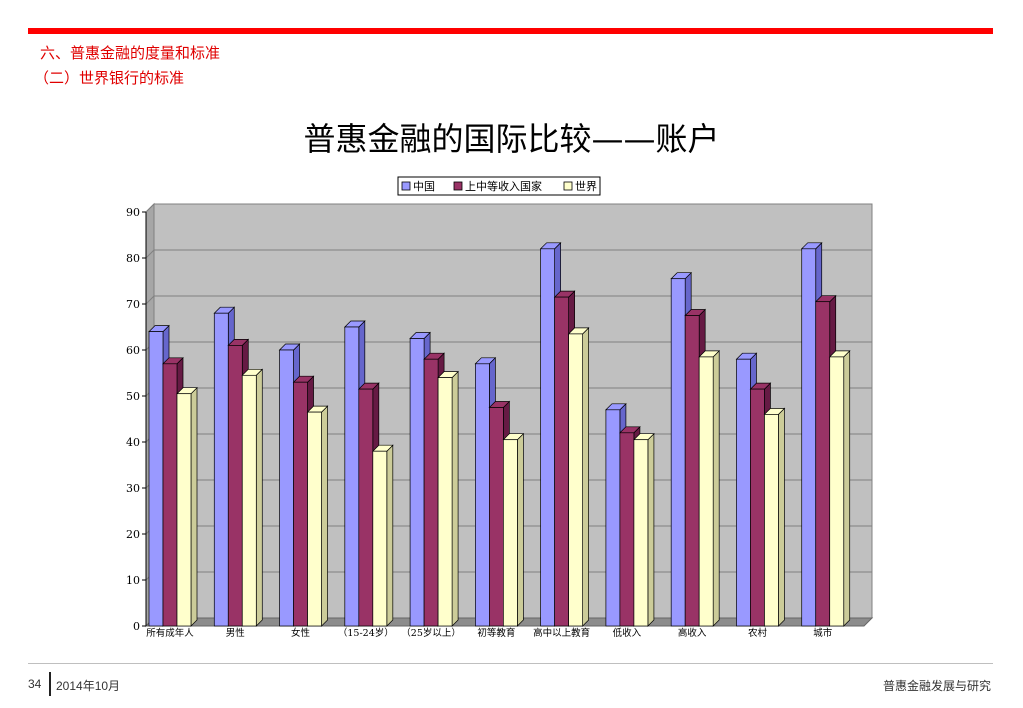 This screenshot has width=1023, height=708. Describe the element at coordinates (109, 78) in the screenshot. I see `subsection-title: （二）世界银行的标准` at that location.